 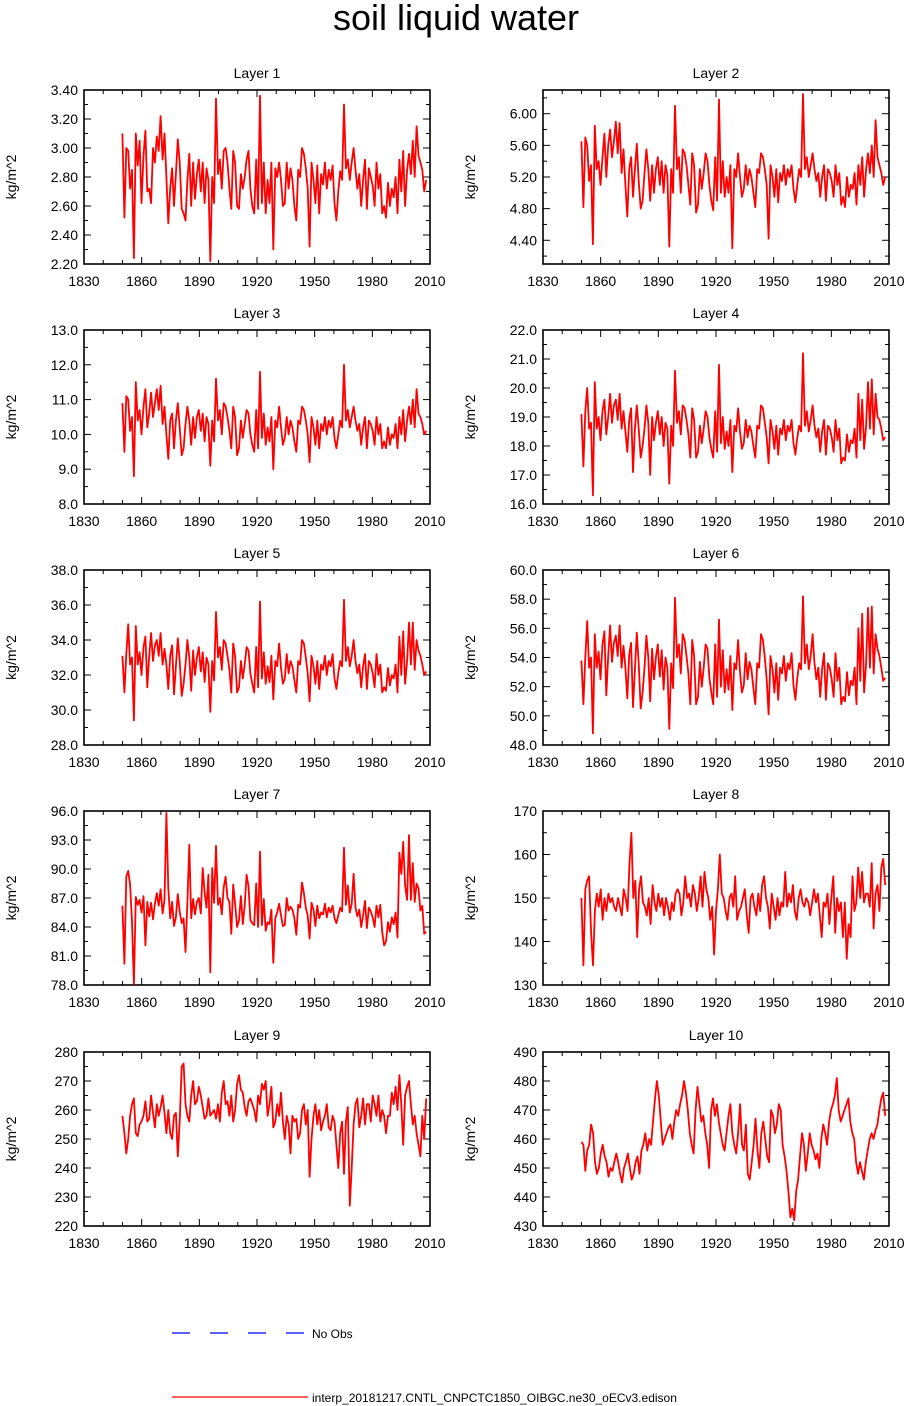 What do you see at coordinates (526, 811) in the screenshot?
I see `y-tick-label: 170` at bounding box center [526, 811].